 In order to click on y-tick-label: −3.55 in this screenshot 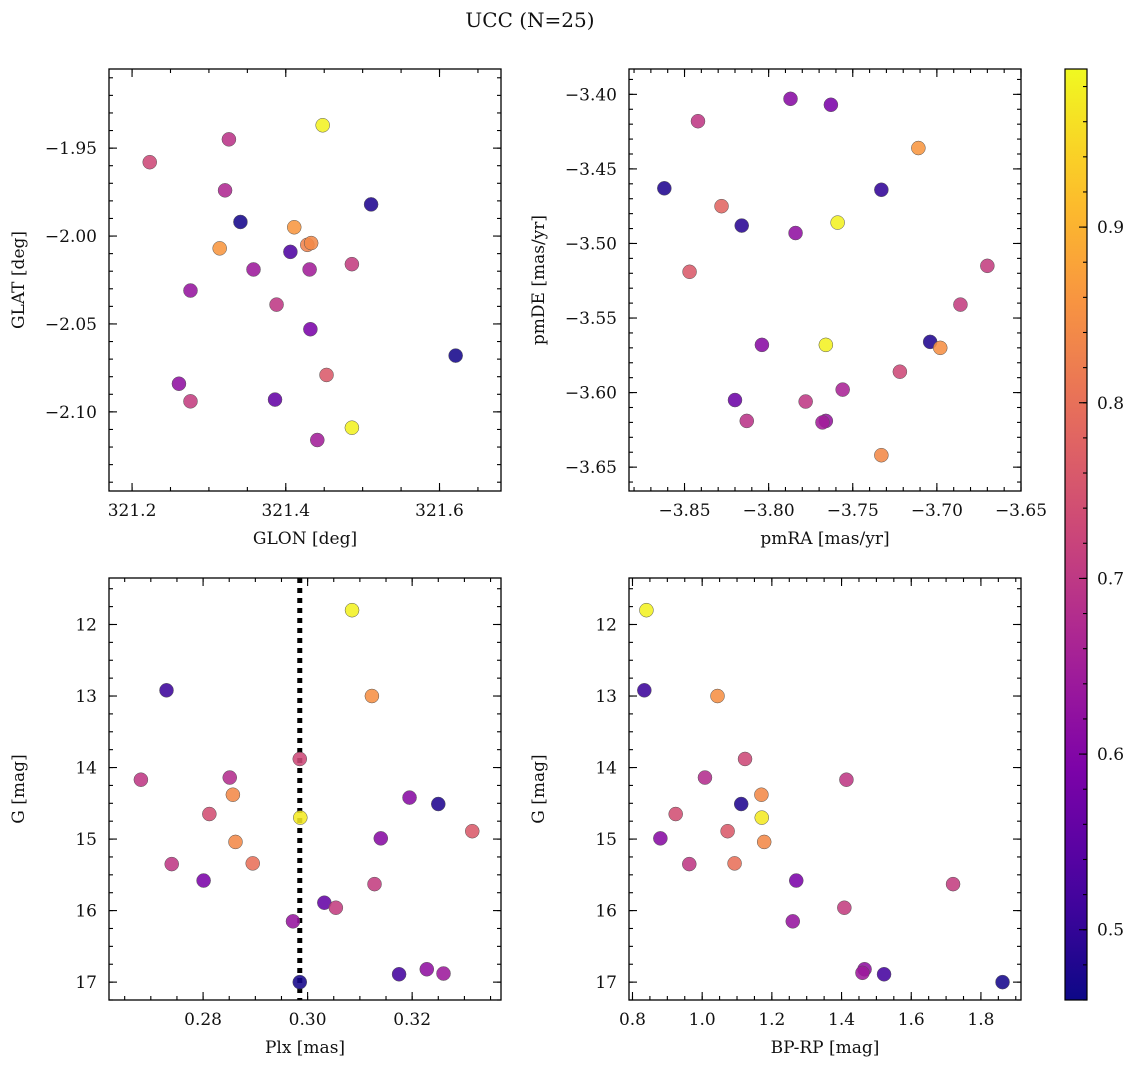, I will do `click(591, 319)`.